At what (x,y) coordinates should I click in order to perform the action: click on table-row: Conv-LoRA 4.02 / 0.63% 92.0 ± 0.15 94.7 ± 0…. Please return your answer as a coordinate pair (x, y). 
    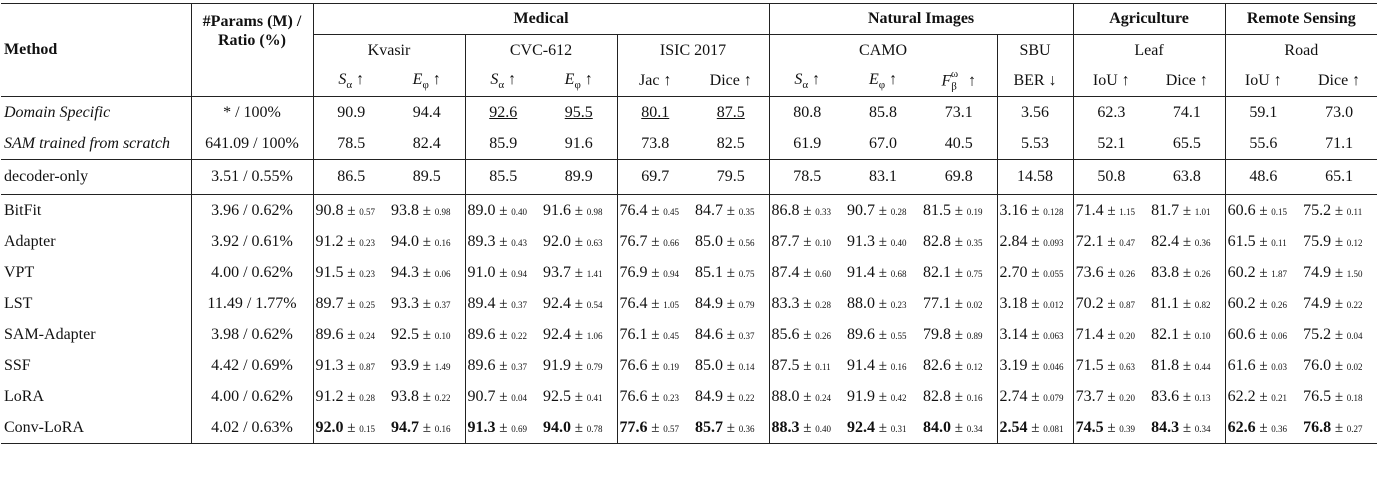
    Looking at the image, I should click on (689, 428).